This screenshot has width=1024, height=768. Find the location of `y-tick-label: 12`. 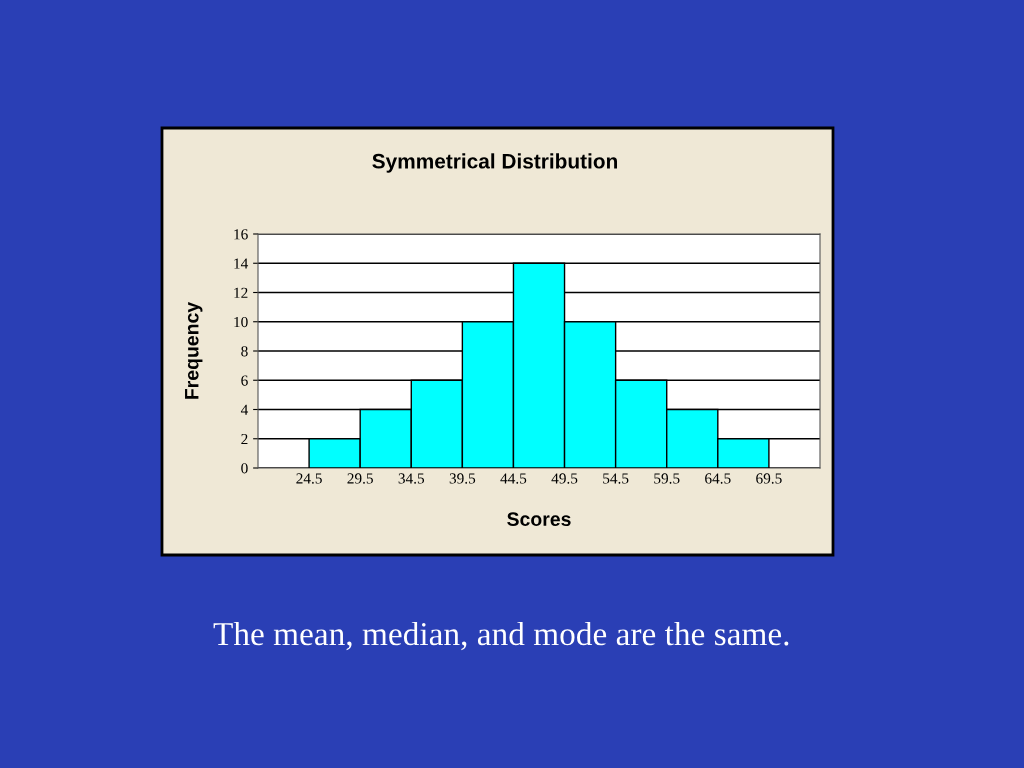

y-tick-label: 12 is located at coordinates (241, 292).